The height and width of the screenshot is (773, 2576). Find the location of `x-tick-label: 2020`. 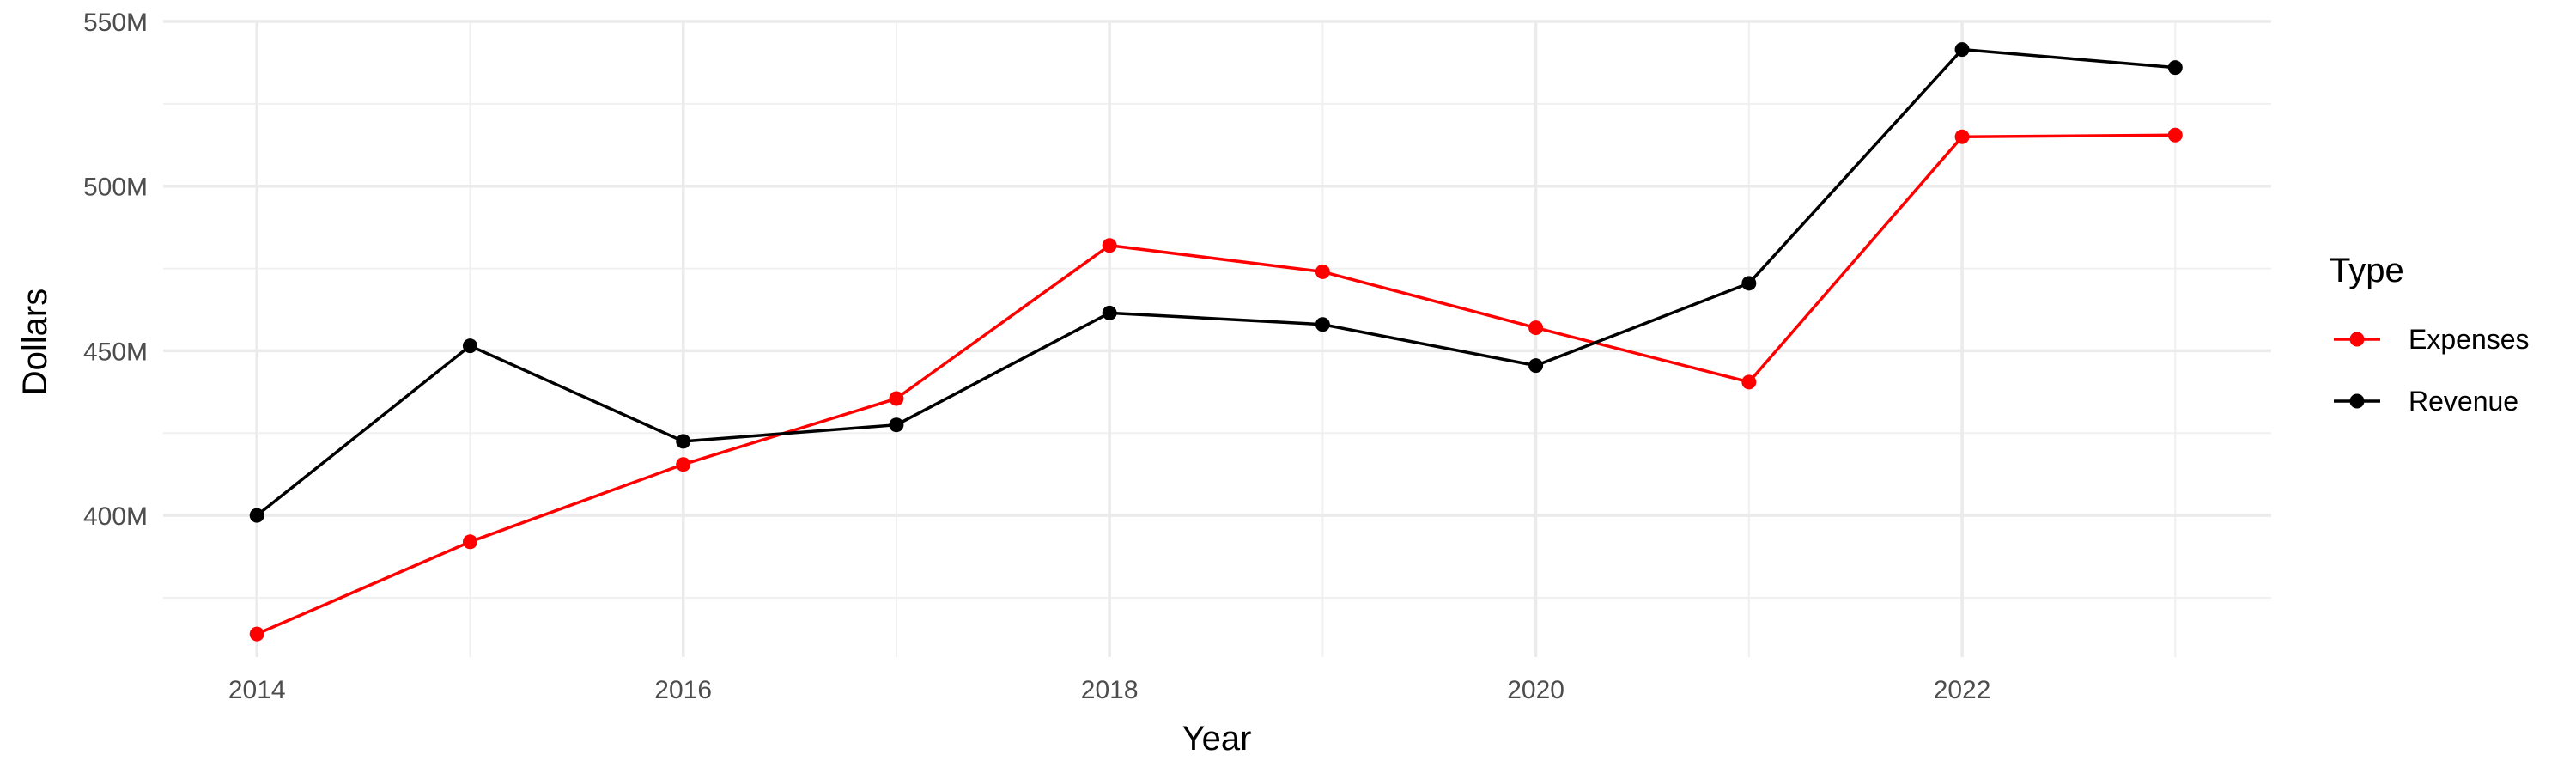

x-tick-label: 2020 is located at coordinates (1535, 690).